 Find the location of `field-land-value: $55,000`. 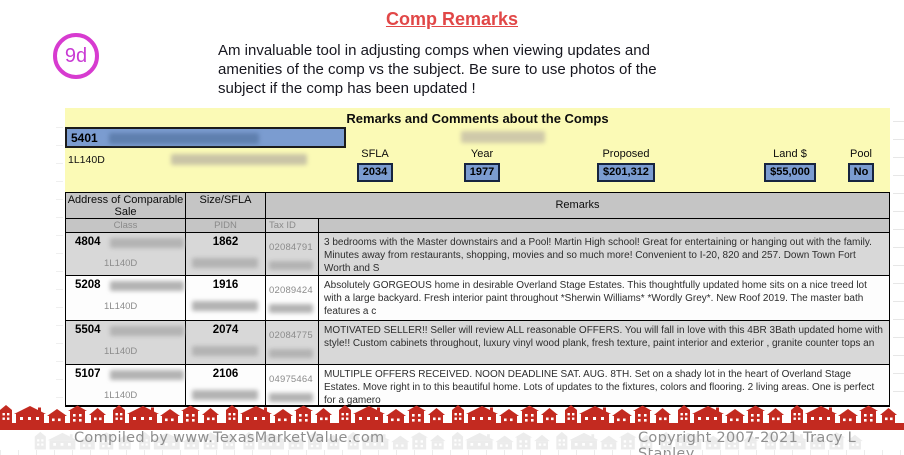

field-land-value: $55,000 is located at coordinates (790, 172).